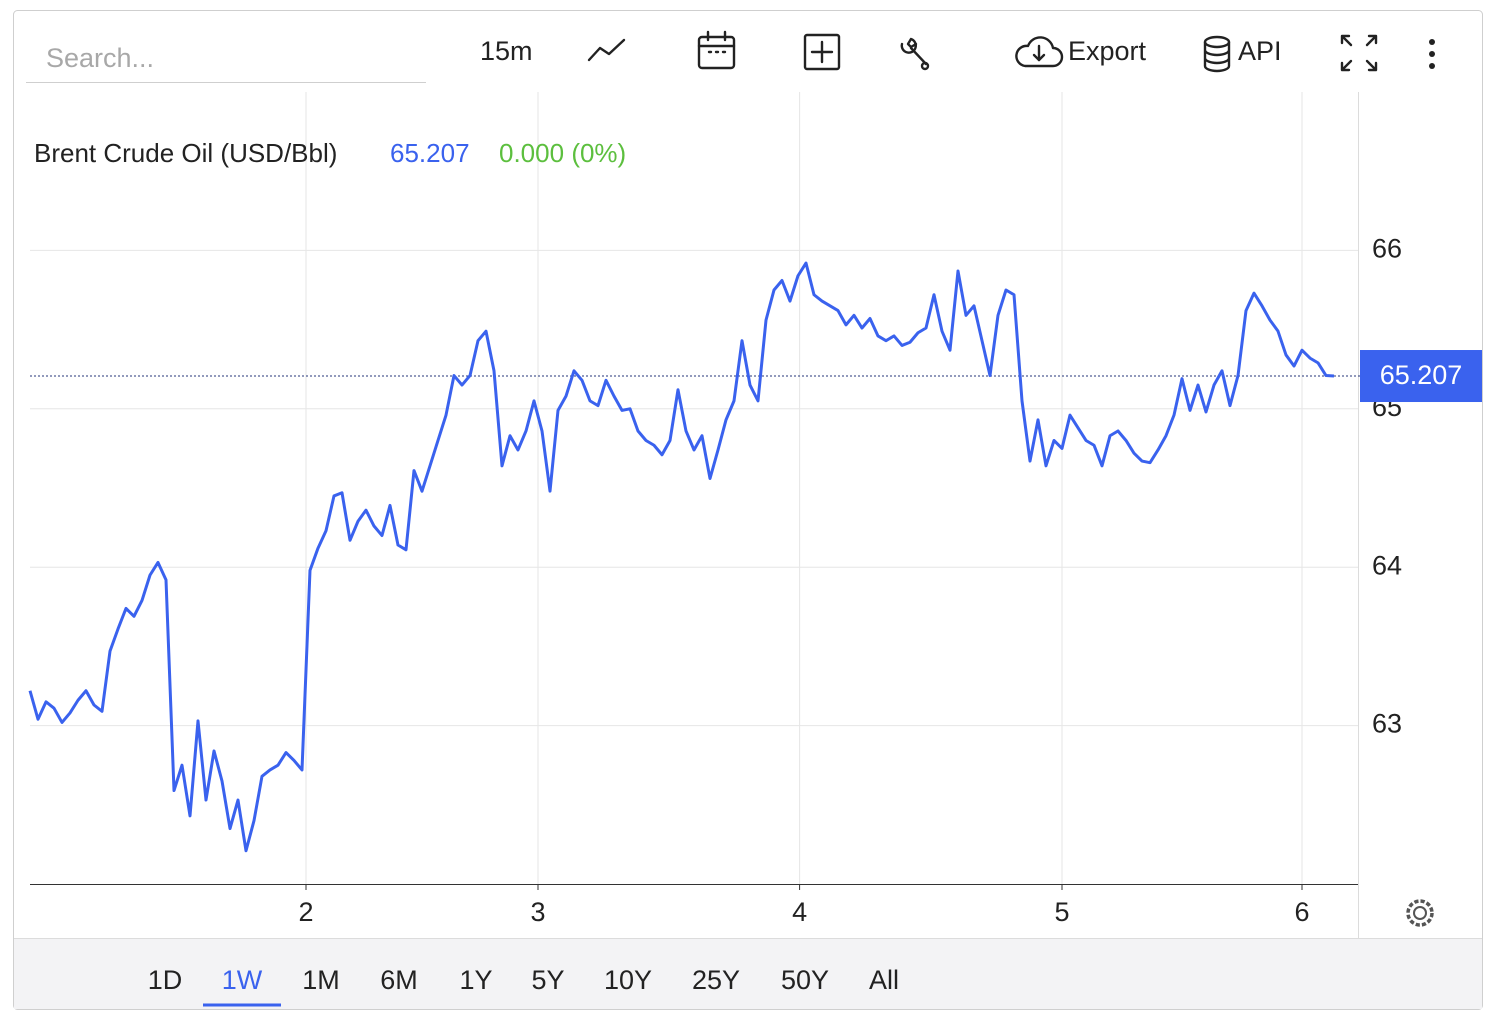  I want to click on calendar-icon, so click(716, 50).